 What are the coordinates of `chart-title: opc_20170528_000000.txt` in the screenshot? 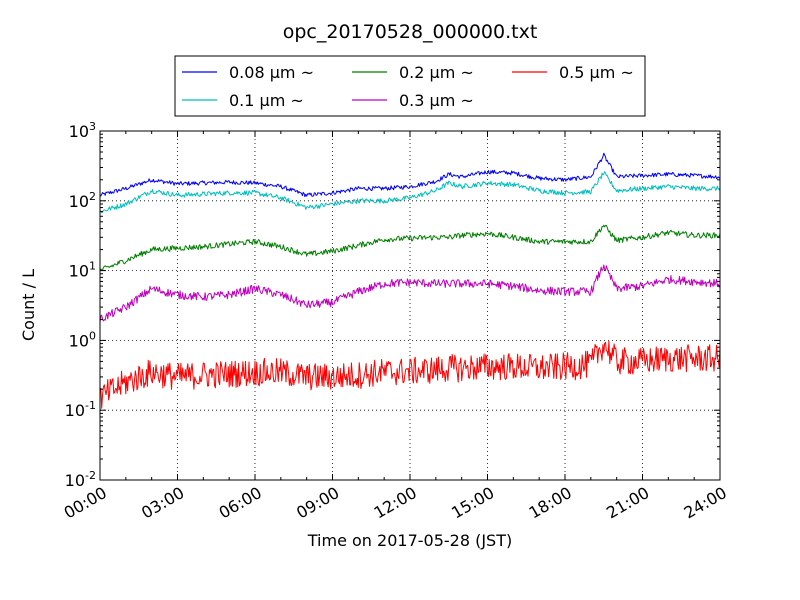 It's located at (410, 32).